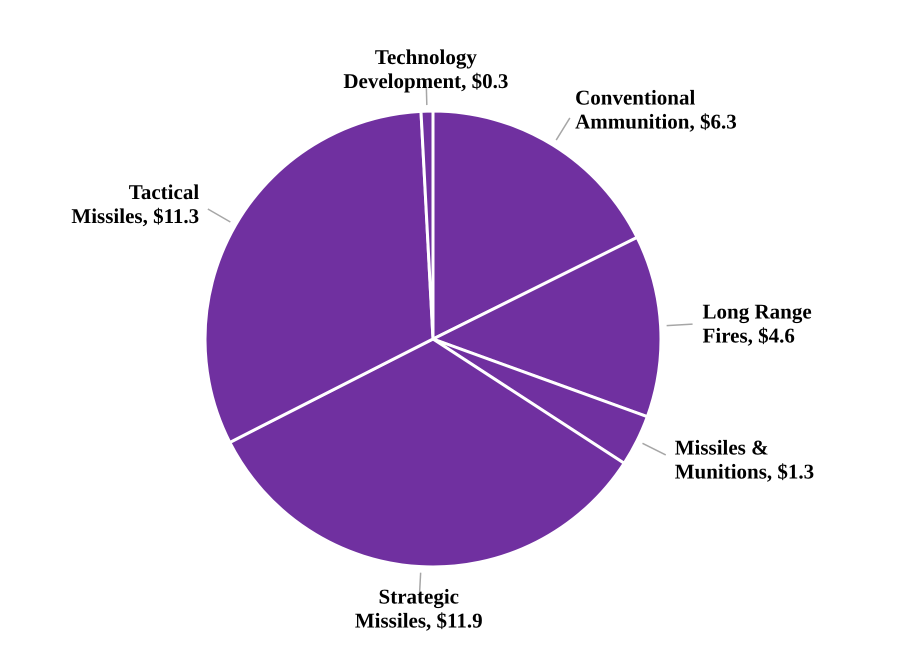  What do you see at coordinates (656, 109) in the screenshot?
I see `slice-label: Conventional Ammunition, $6.3` at bounding box center [656, 109].